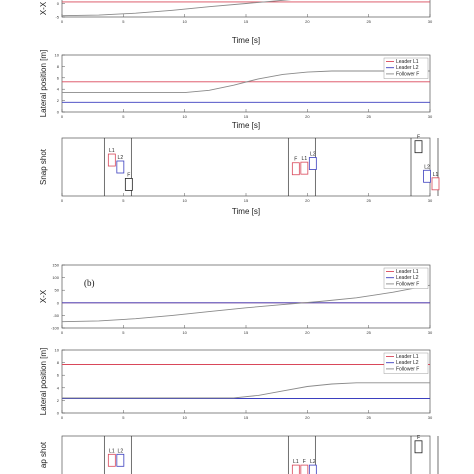 The height and width of the screenshot is (474, 474). Describe the element at coordinates (58, 387) in the screenshot. I see `b2-y-tick-label: 4` at that location.